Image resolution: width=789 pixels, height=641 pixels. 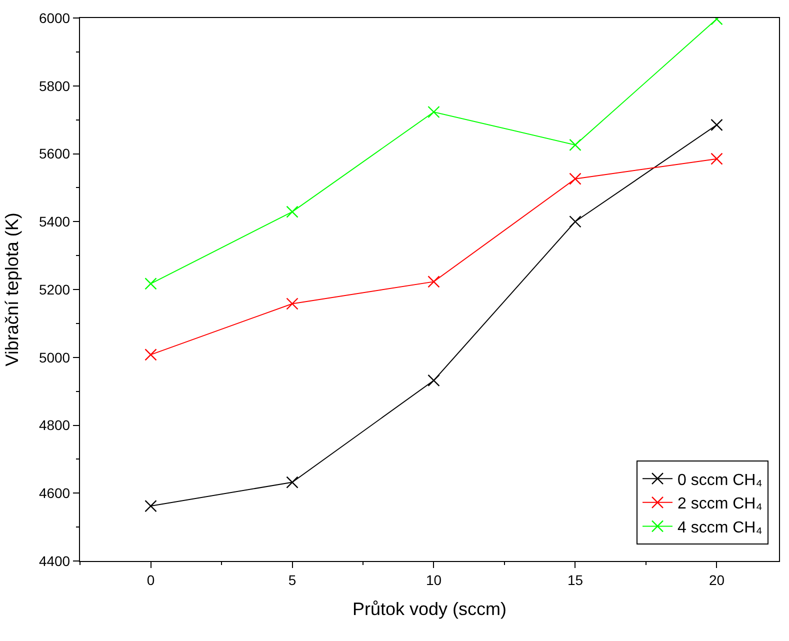 I want to click on legend-label: 0 sccm CH₄, so click(x=720, y=480).